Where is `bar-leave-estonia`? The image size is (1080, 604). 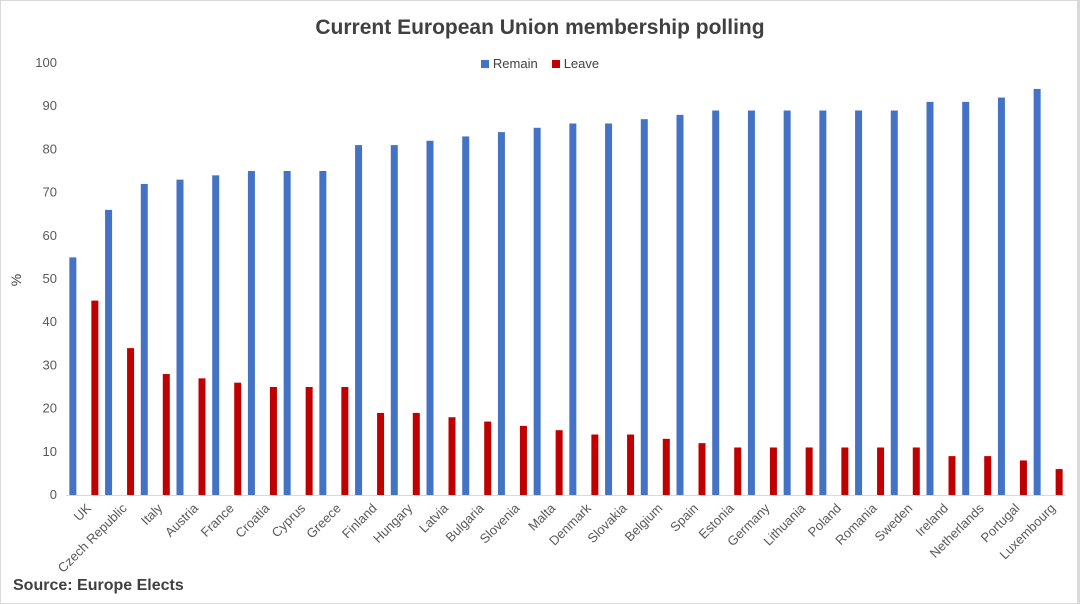 bar-leave-estonia is located at coordinates (738, 471).